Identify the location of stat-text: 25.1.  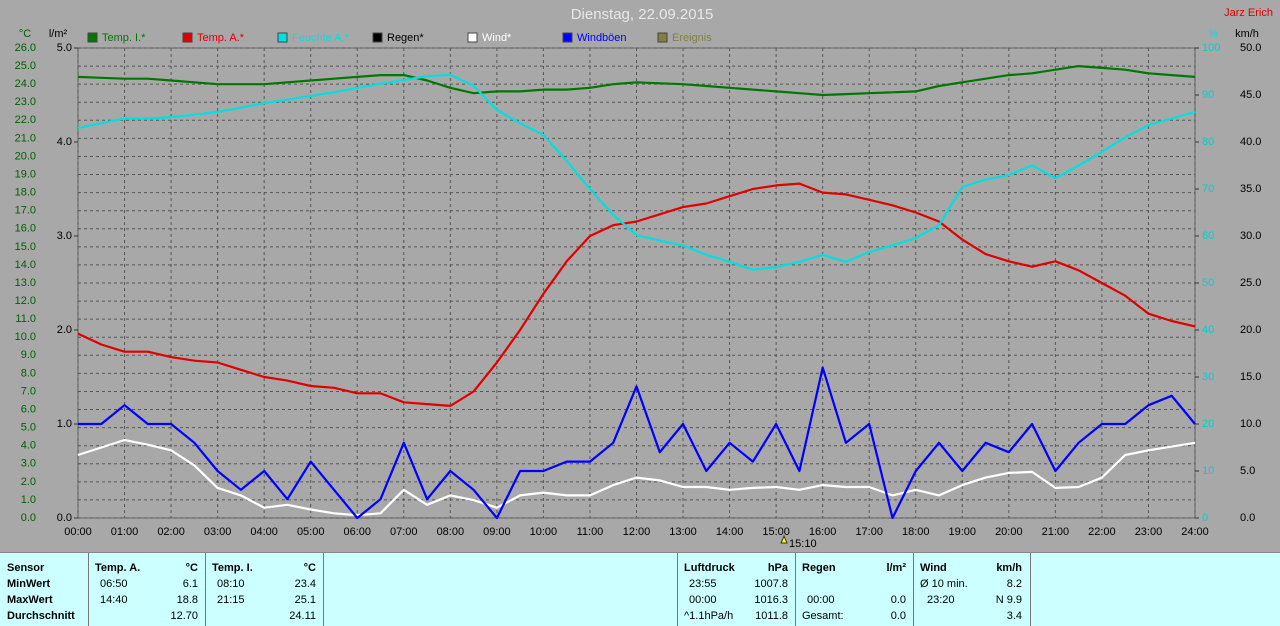
(305, 600).